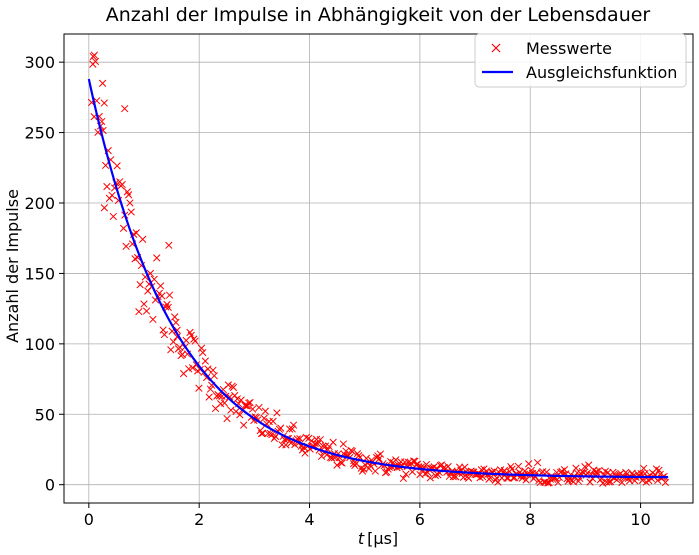 The image size is (699, 555). Describe the element at coordinates (580, 60) in the screenshot. I see `legend-box` at that location.